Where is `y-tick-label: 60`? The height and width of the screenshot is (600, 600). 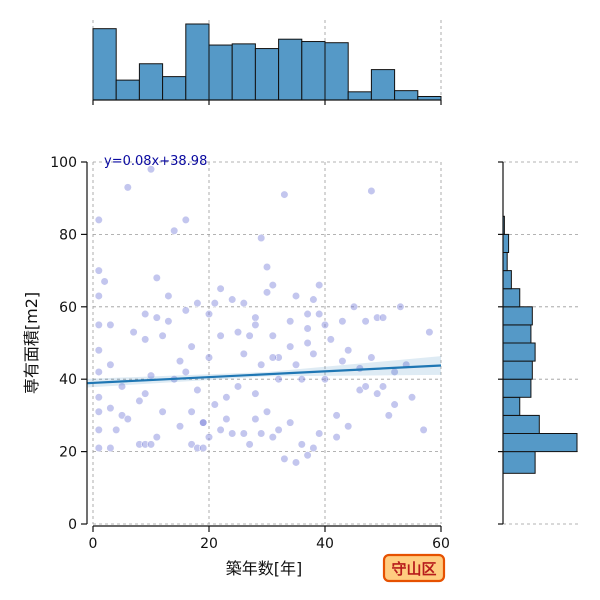
y-tick-label: 60 is located at coordinates (68, 308).